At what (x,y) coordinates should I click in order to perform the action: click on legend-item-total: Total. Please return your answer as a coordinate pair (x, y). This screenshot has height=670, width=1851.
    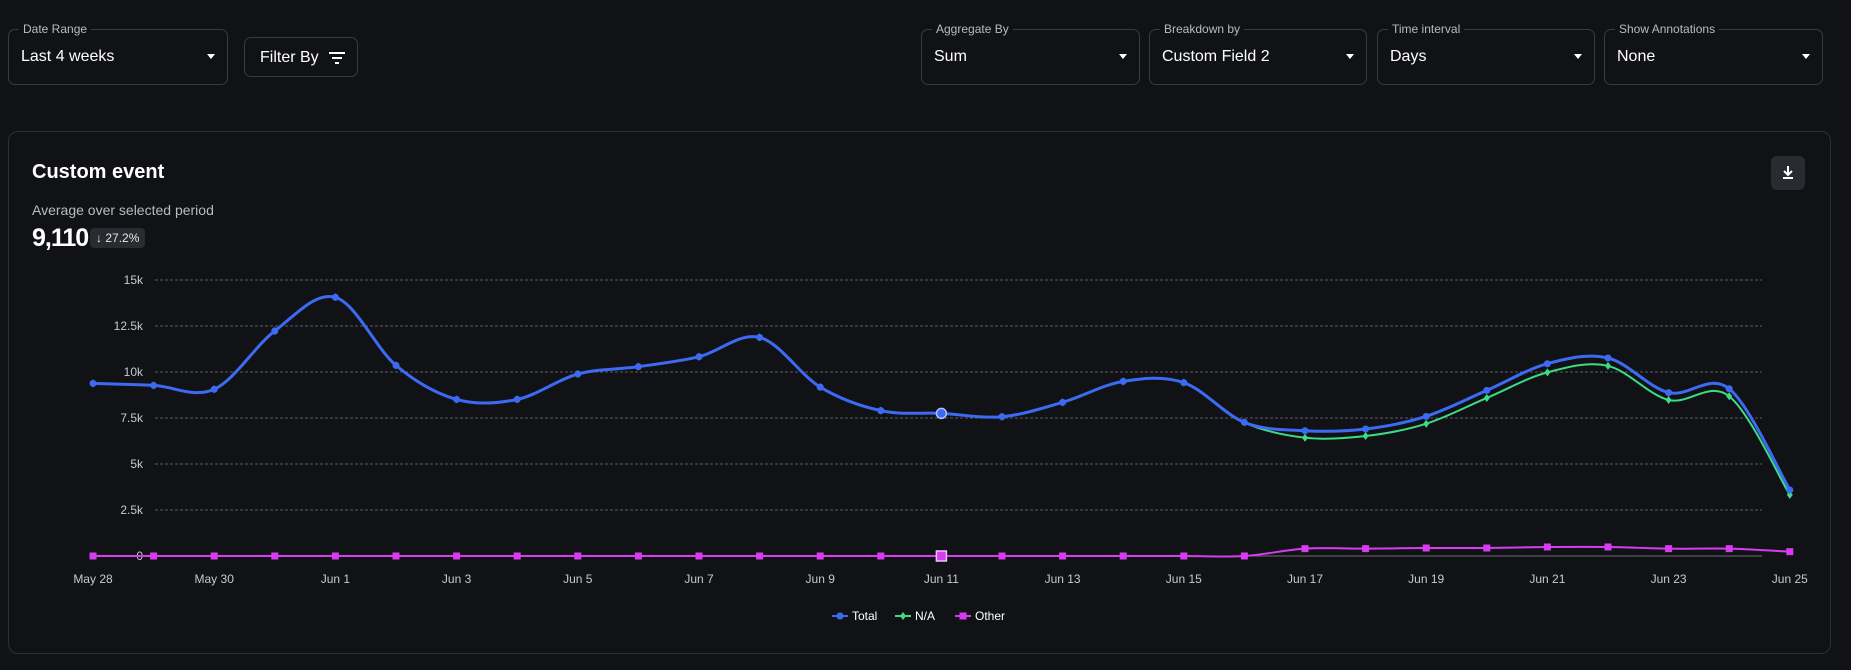
    Looking at the image, I should click on (854, 616).